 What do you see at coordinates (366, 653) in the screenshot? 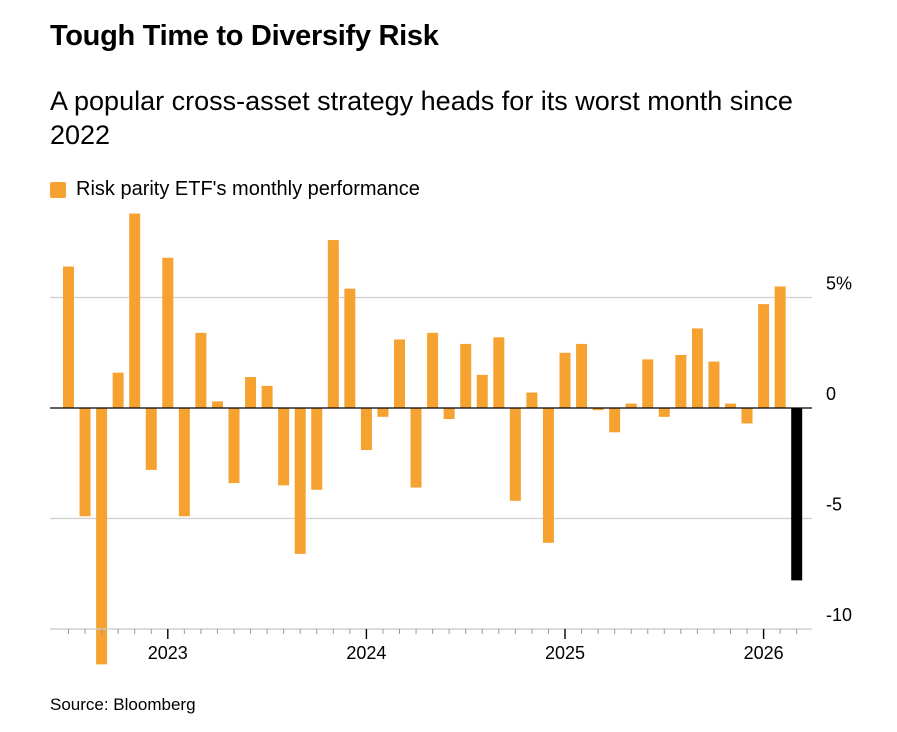
I see `x-tick-label: 2024` at bounding box center [366, 653].